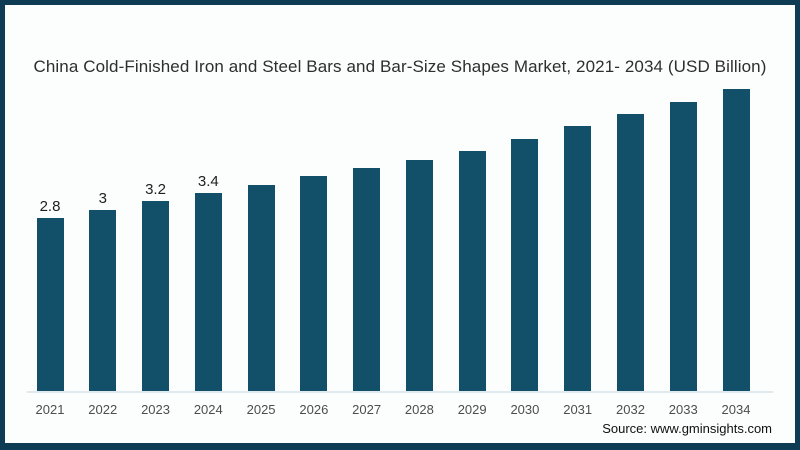  What do you see at coordinates (525, 265) in the screenshot?
I see `bar-2030` at bounding box center [525, 265].